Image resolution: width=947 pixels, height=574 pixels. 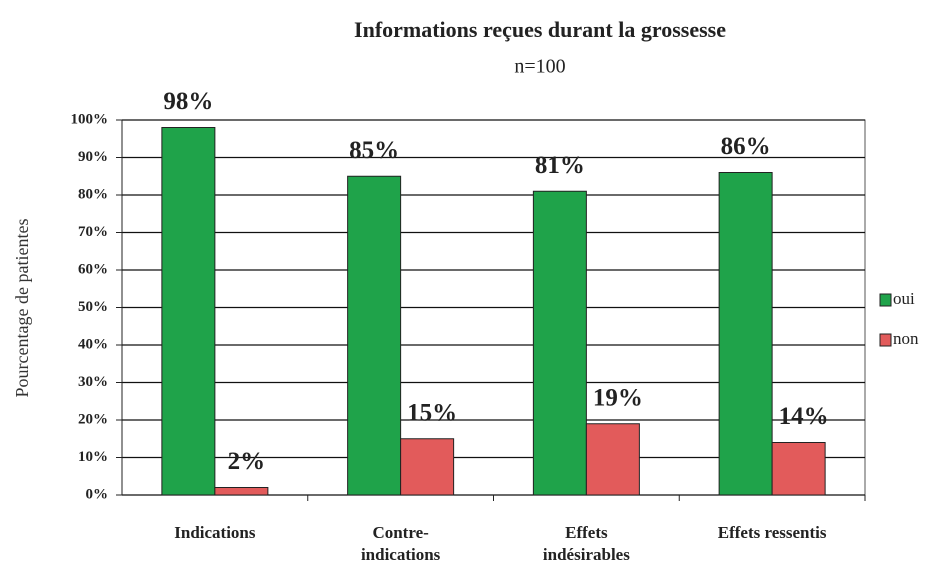 What do you see at coordinates (93, 232) in the screenshot?
I see `y-tick-label: 70%` at bounding box center [93, 232].